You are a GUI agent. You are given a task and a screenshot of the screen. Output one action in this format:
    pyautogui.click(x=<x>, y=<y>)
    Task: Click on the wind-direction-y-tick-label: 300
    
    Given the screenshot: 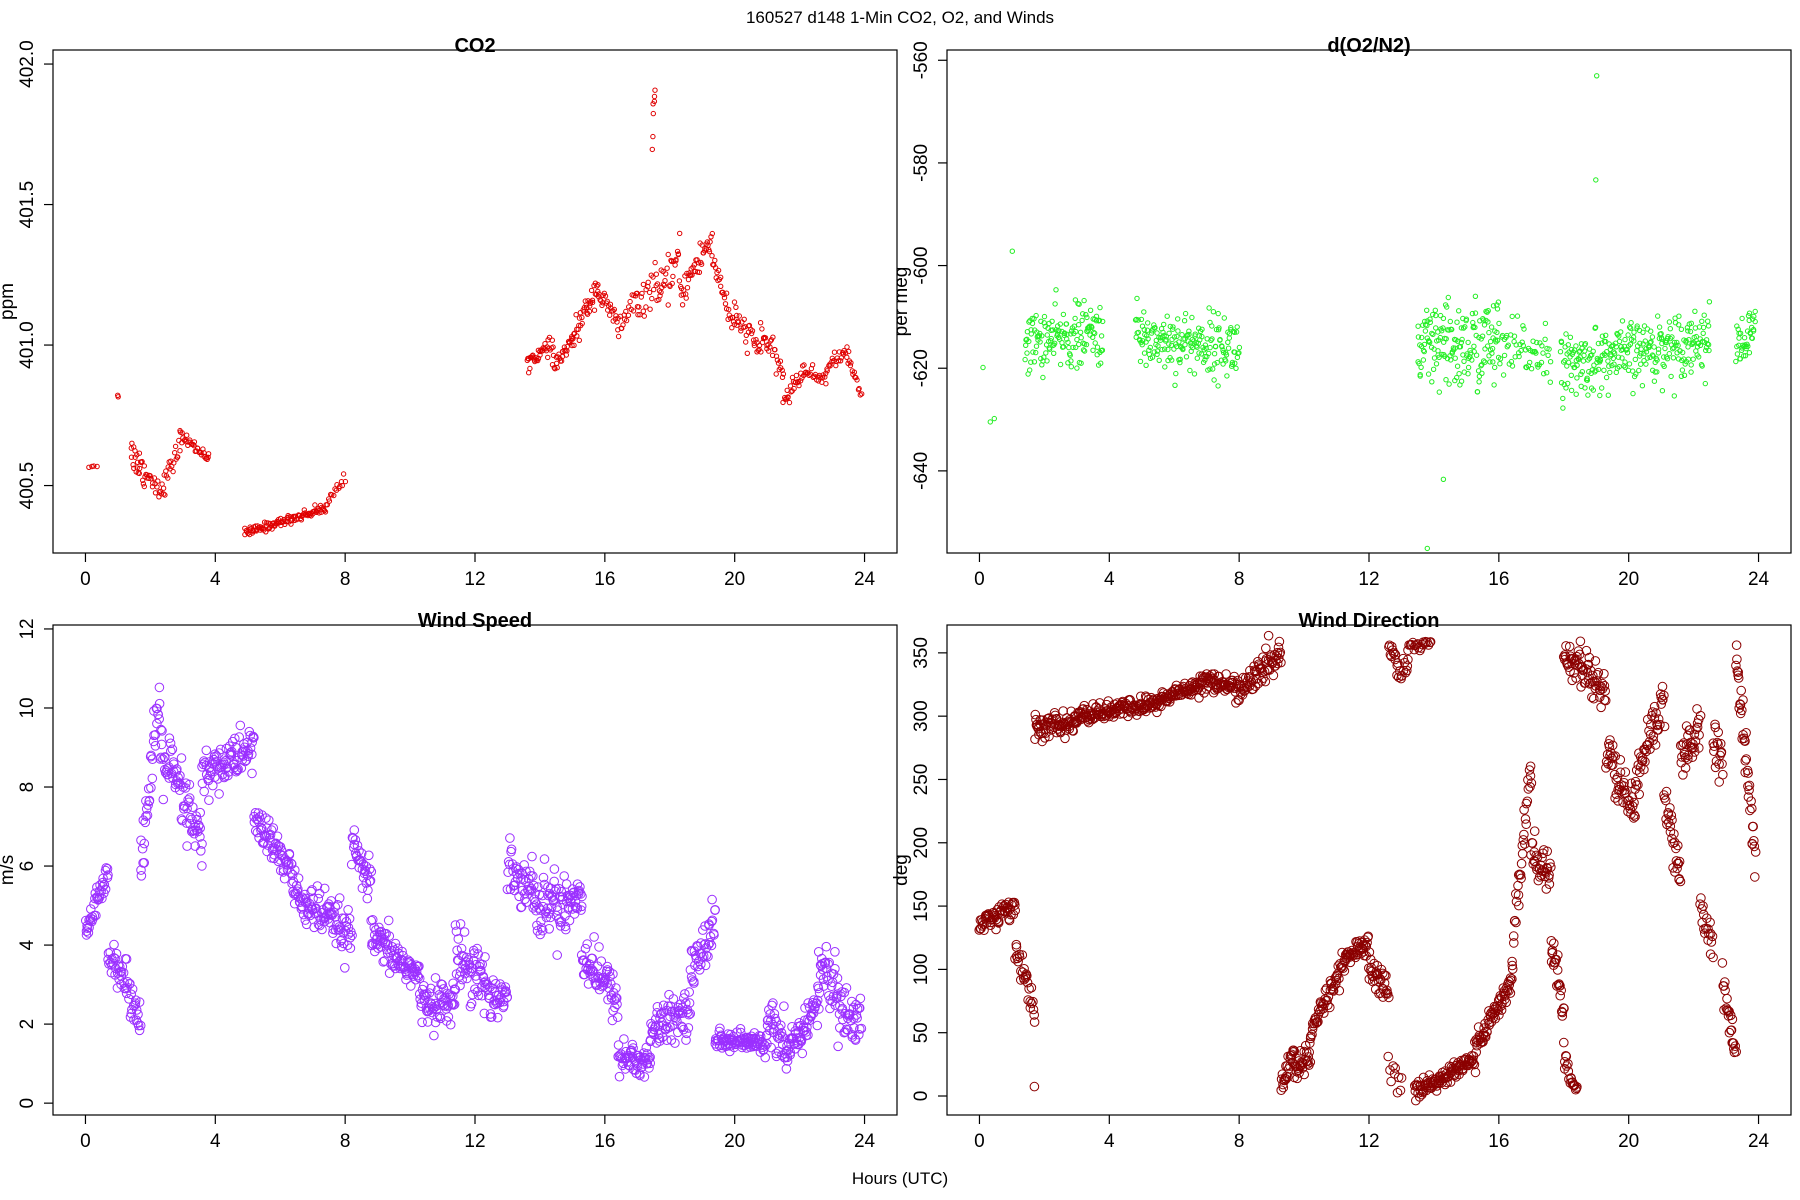 What is the action you would take?
    pyautogui.click(x=921, y=716)
    